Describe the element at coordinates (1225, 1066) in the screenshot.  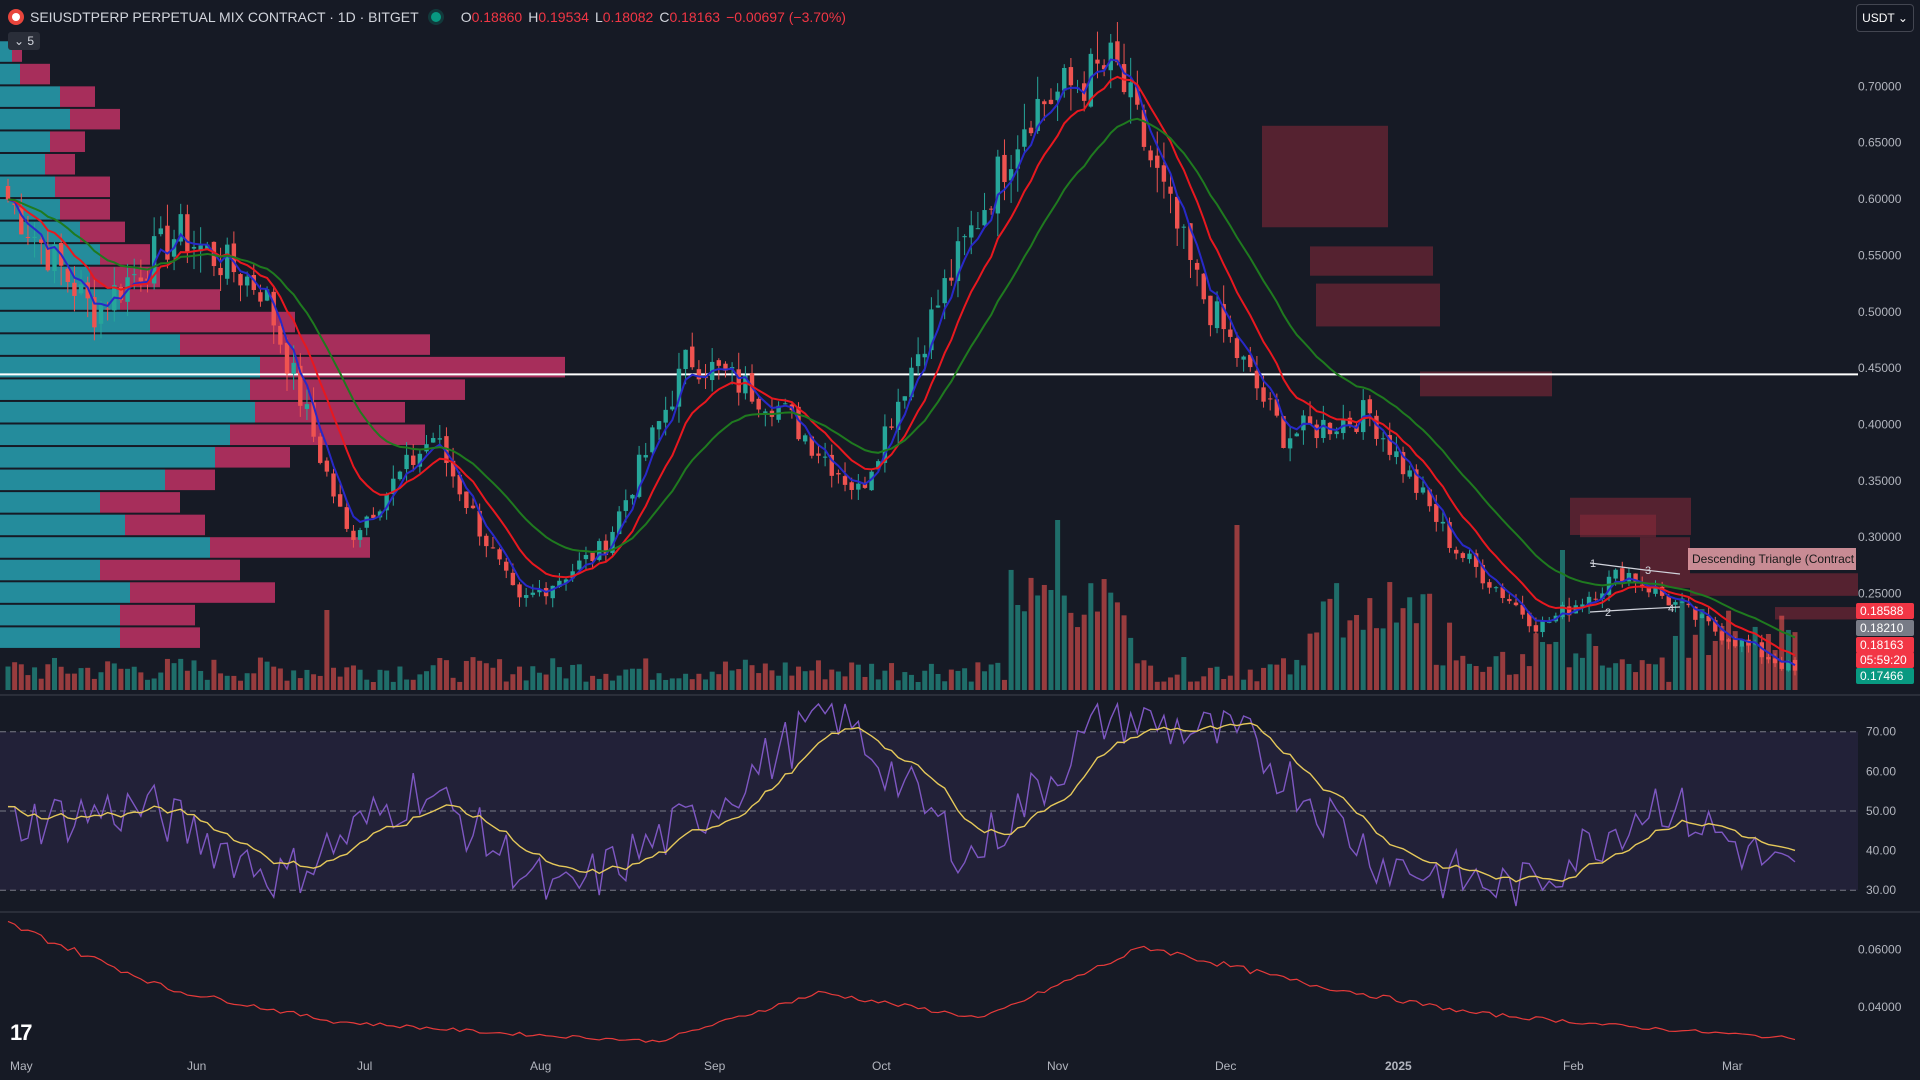
I see `time-tick-label: Dec` at that location.